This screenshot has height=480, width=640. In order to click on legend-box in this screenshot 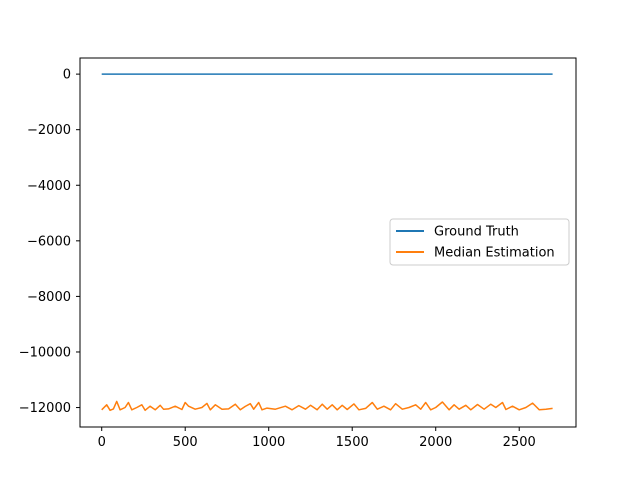, I will do `click(479, 242)`.